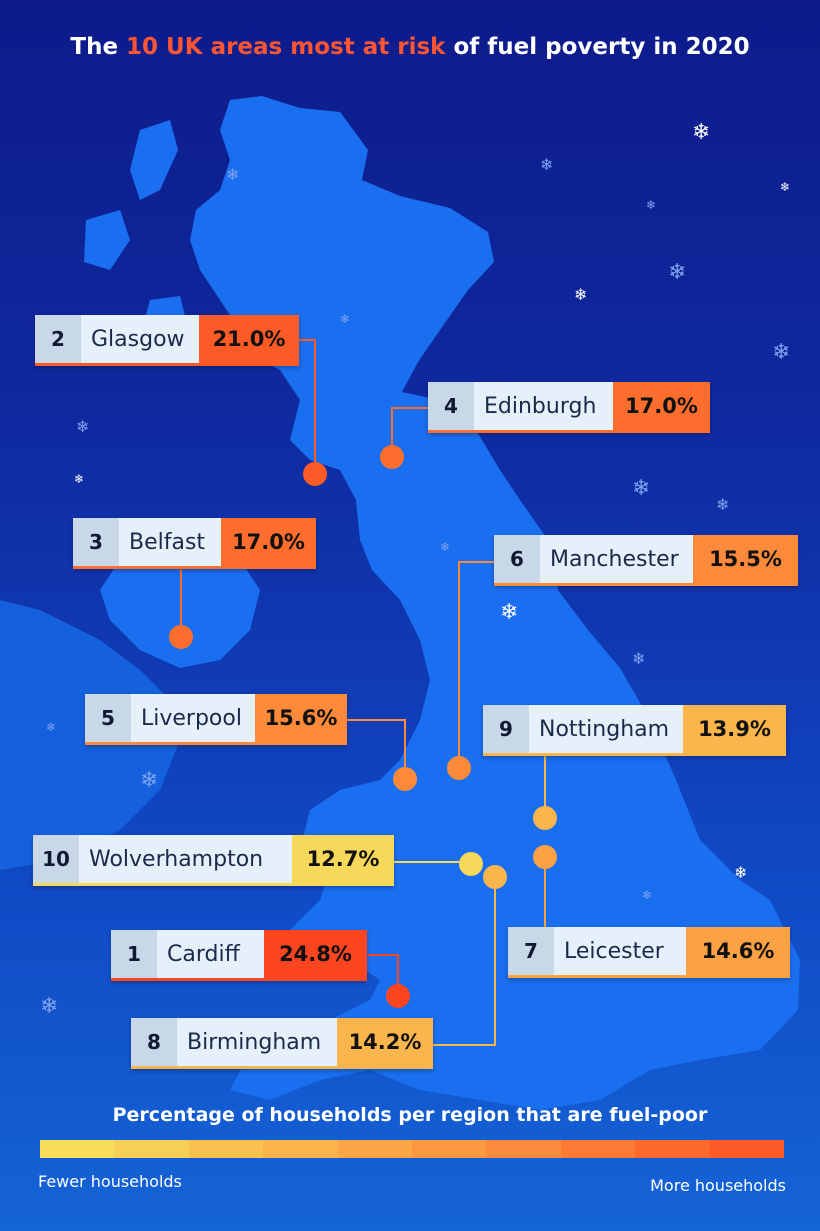  I want to click on legend-high-label: More households, so click(718, 1185).